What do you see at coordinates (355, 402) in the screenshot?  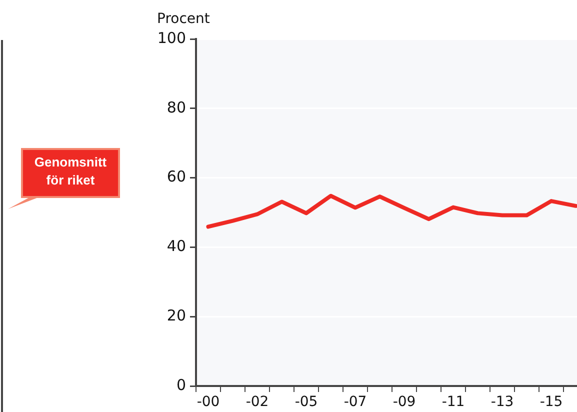 I see `x-tick-label: -07` at bounding box center [355, 402].